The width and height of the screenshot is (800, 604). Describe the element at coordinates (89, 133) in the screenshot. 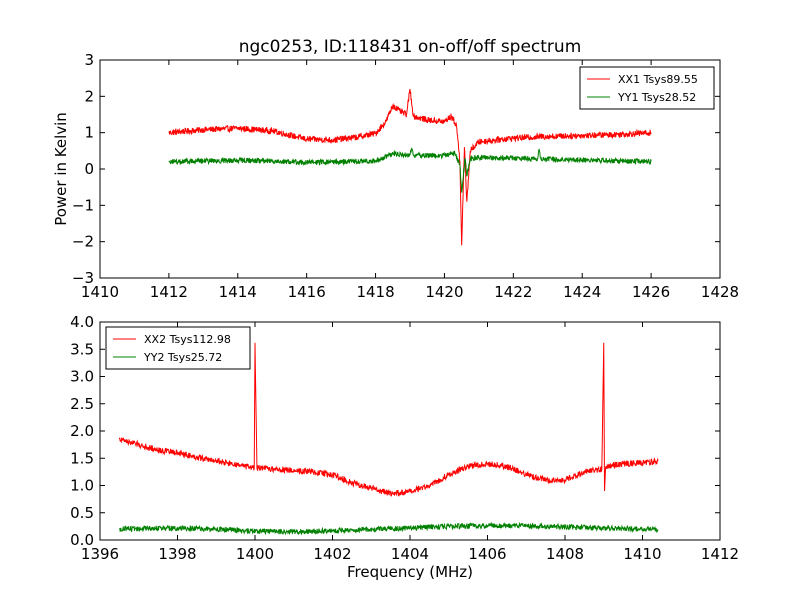

I see `y-tick-label: 1` at that location.